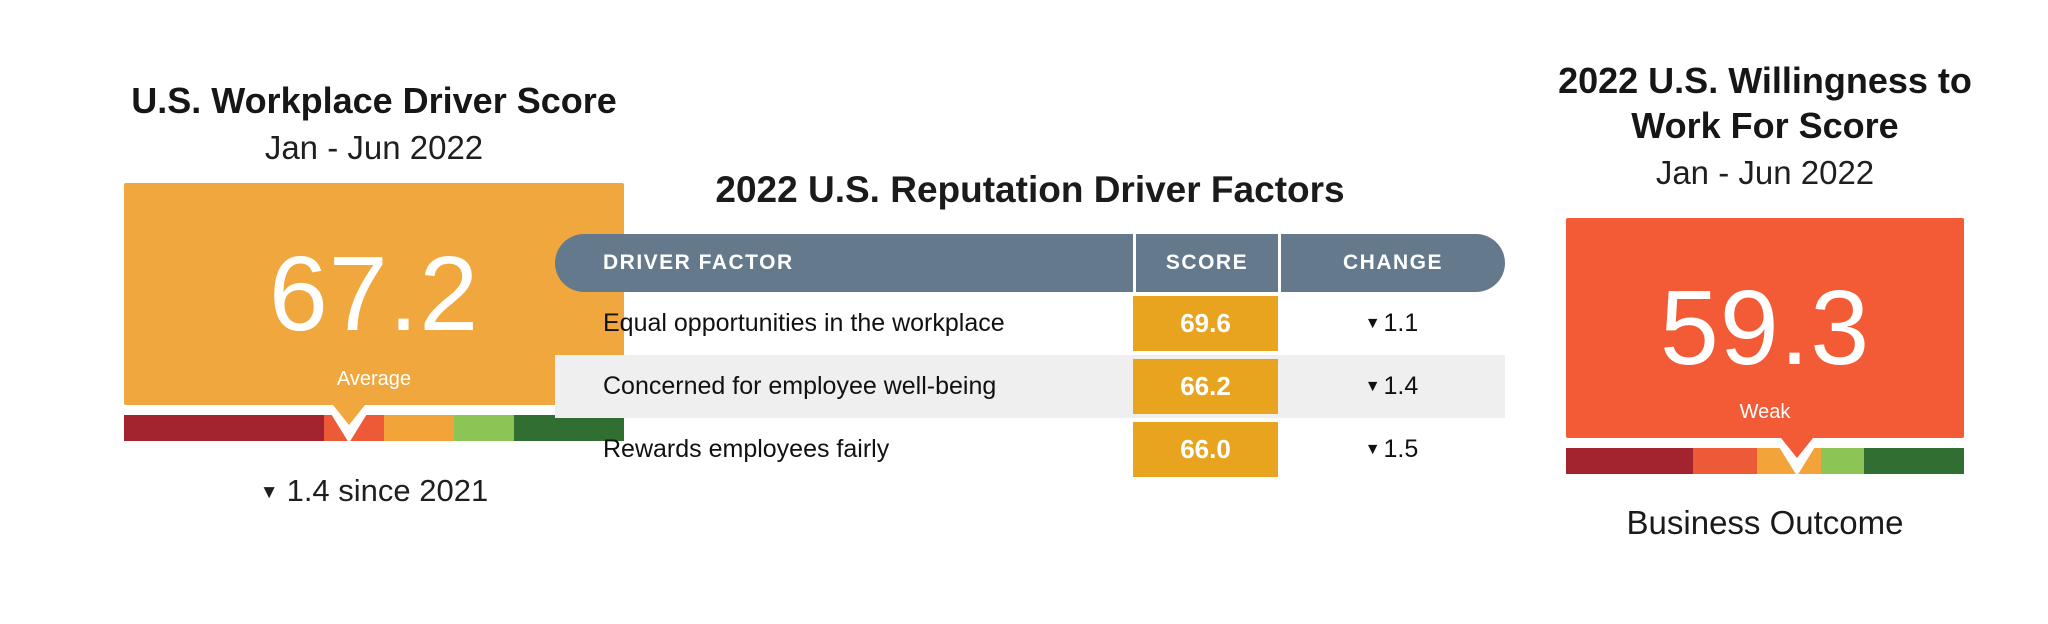 This screenshot has width=2048, height=624. Describe the element at coordinates (804, 323) in the screenshot. I see `driver-factor-cell: Equal opportunities in the workplace` at that location.